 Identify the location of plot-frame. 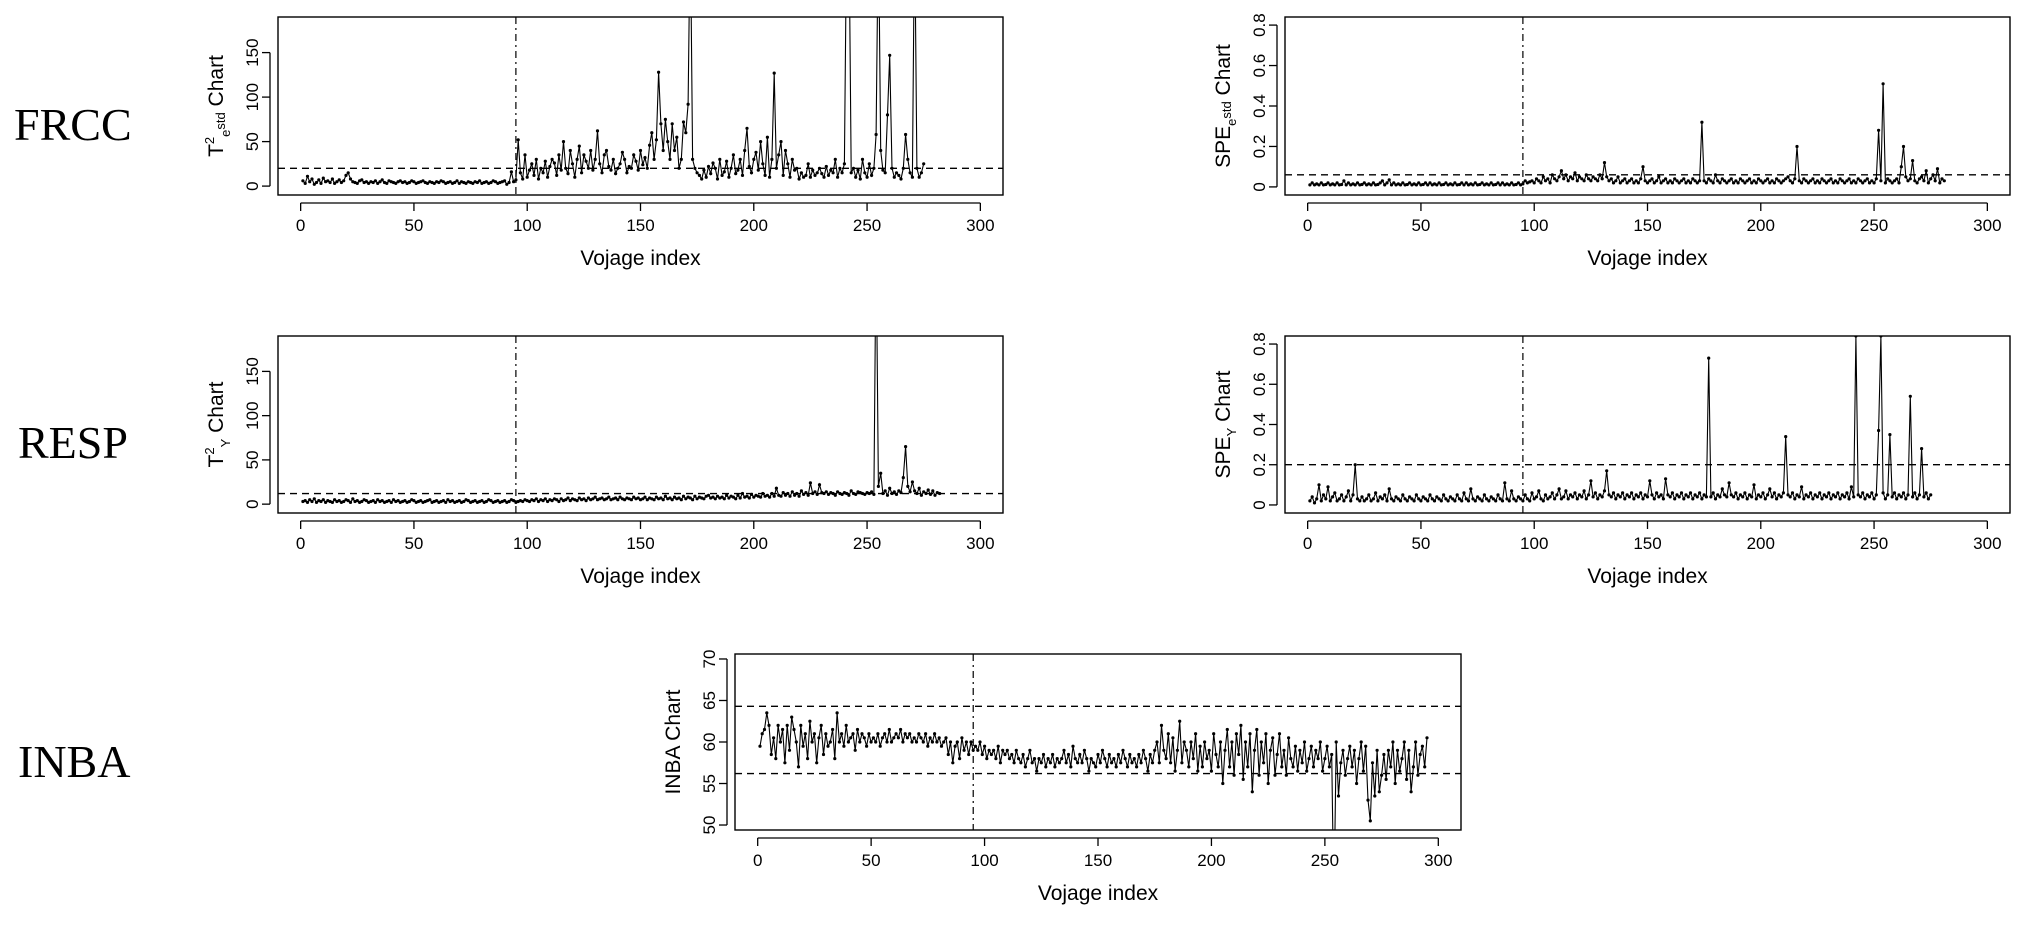
(1098, 742).